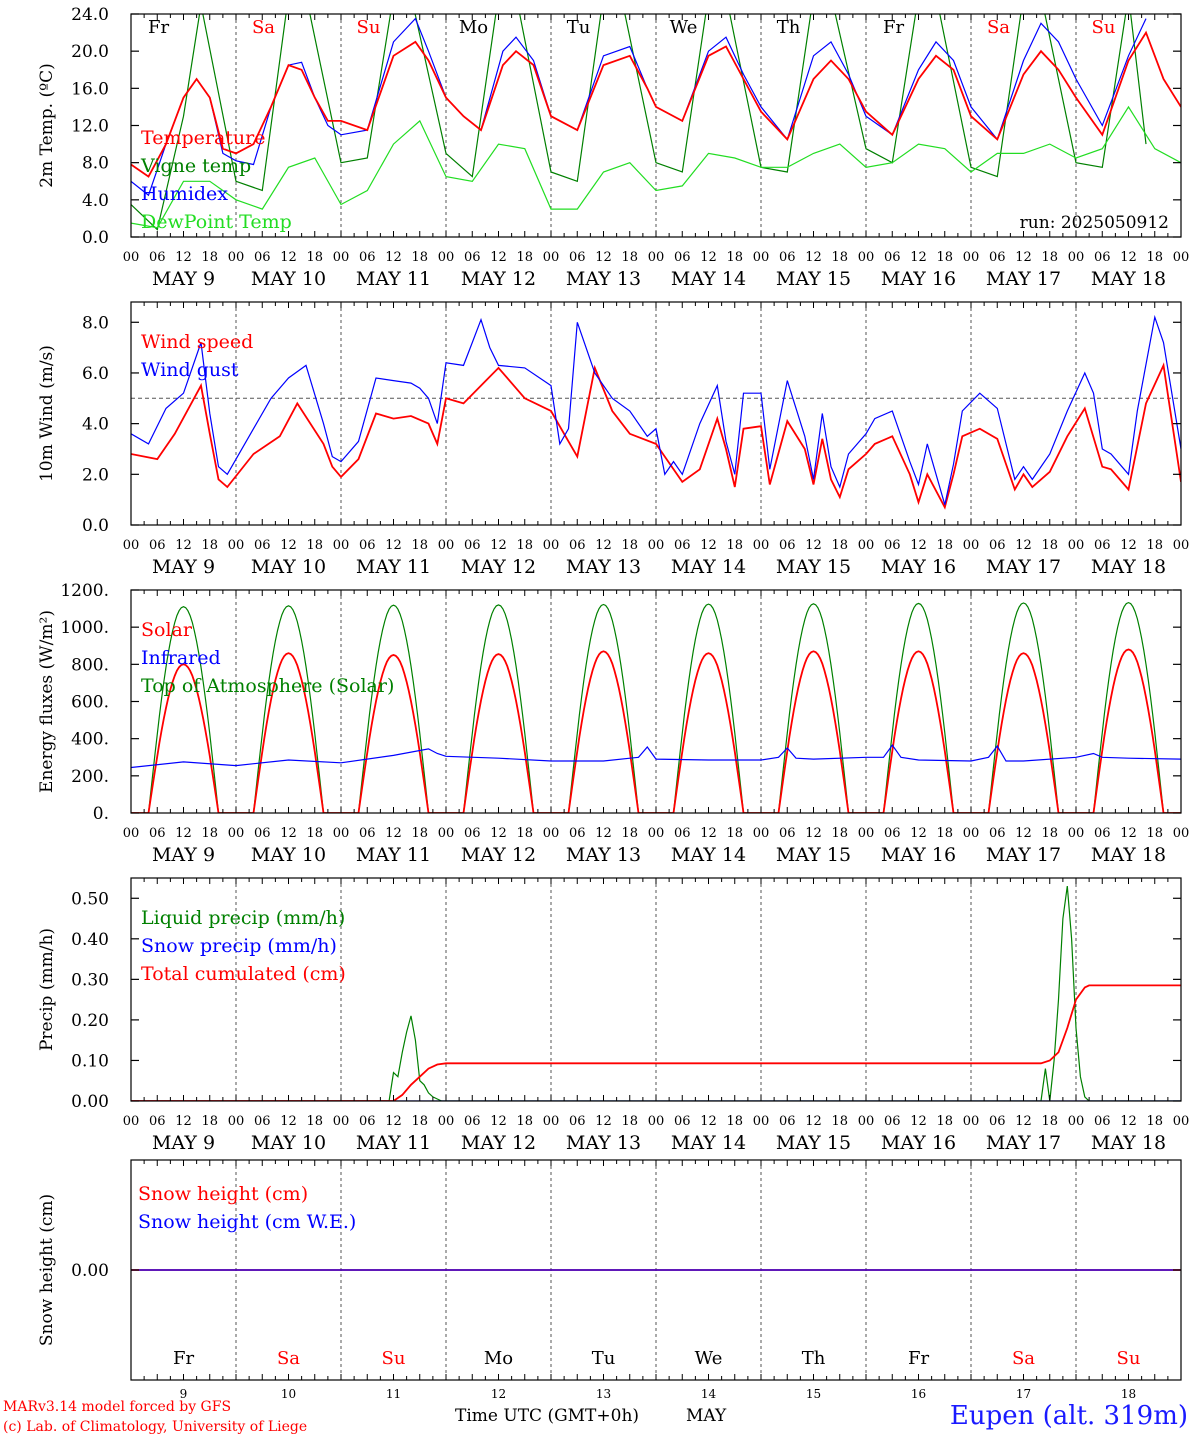 This screenshot has height=1440, width=1194. I want to click on weekday-label: Mo, so click(498, 1358).